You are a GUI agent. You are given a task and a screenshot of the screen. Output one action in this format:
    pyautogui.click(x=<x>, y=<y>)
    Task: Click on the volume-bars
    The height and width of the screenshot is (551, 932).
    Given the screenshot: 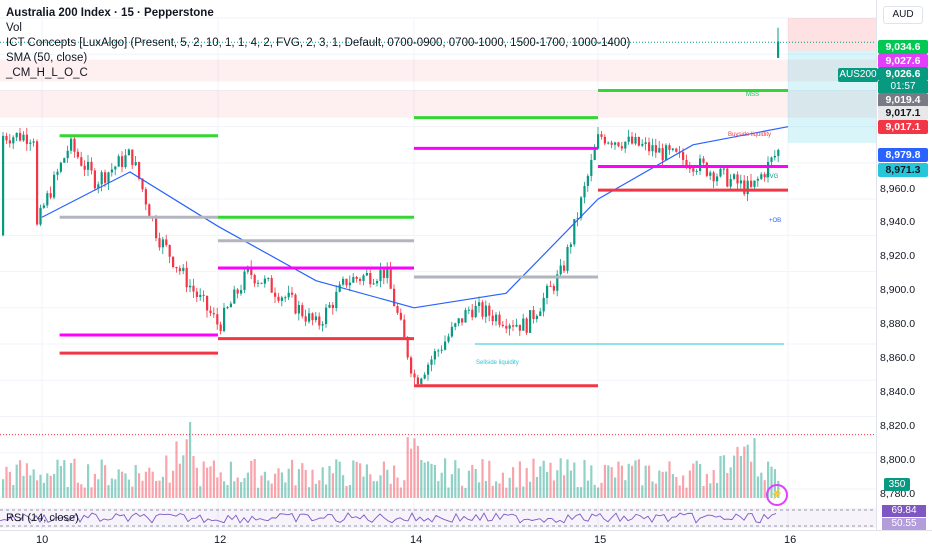 What is the action you would take?
    pyautogui.click(x=391, y=459)
    